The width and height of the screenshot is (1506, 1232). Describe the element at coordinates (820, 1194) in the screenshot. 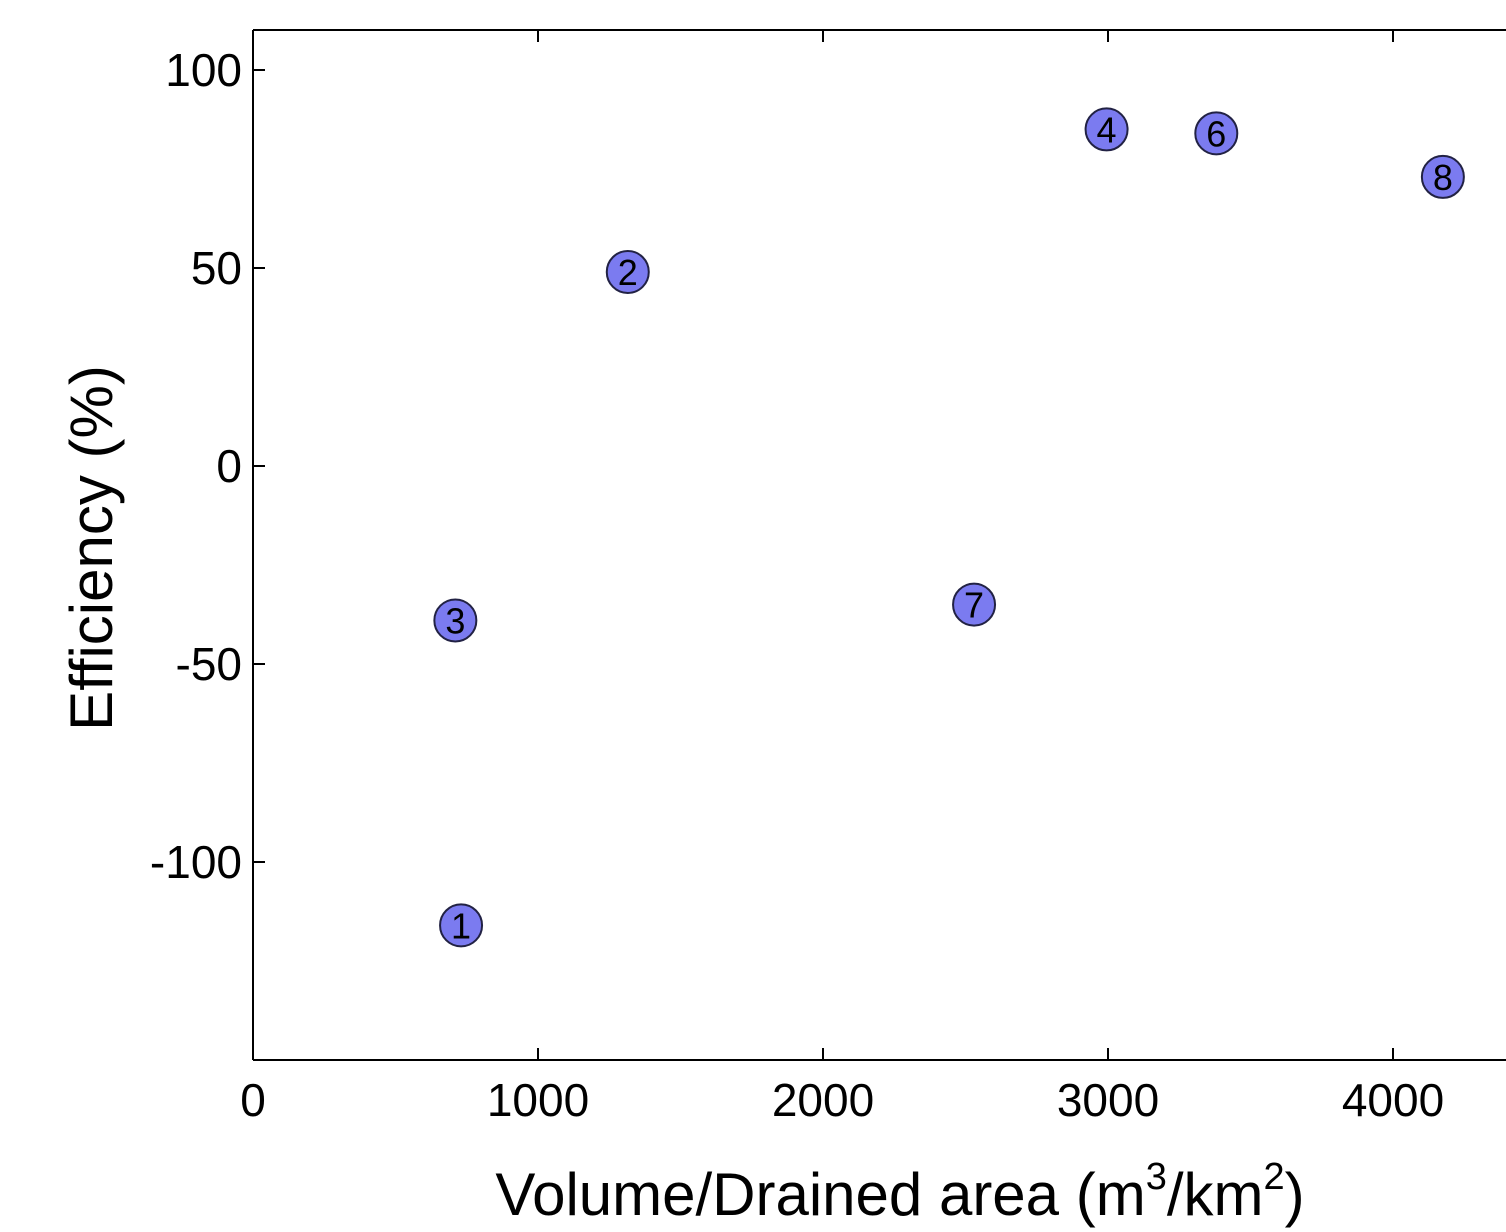

I see `x-axis-label-main: Volume/Drained area (m` at that location.